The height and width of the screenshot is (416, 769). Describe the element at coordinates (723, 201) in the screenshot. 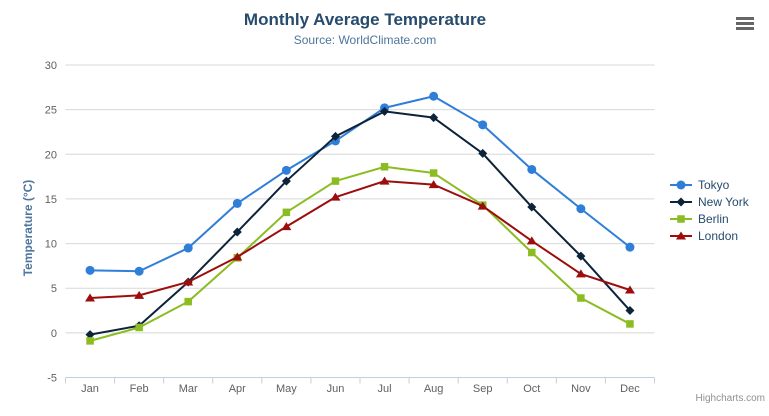

I see `legend-item-label: New York` at that location.